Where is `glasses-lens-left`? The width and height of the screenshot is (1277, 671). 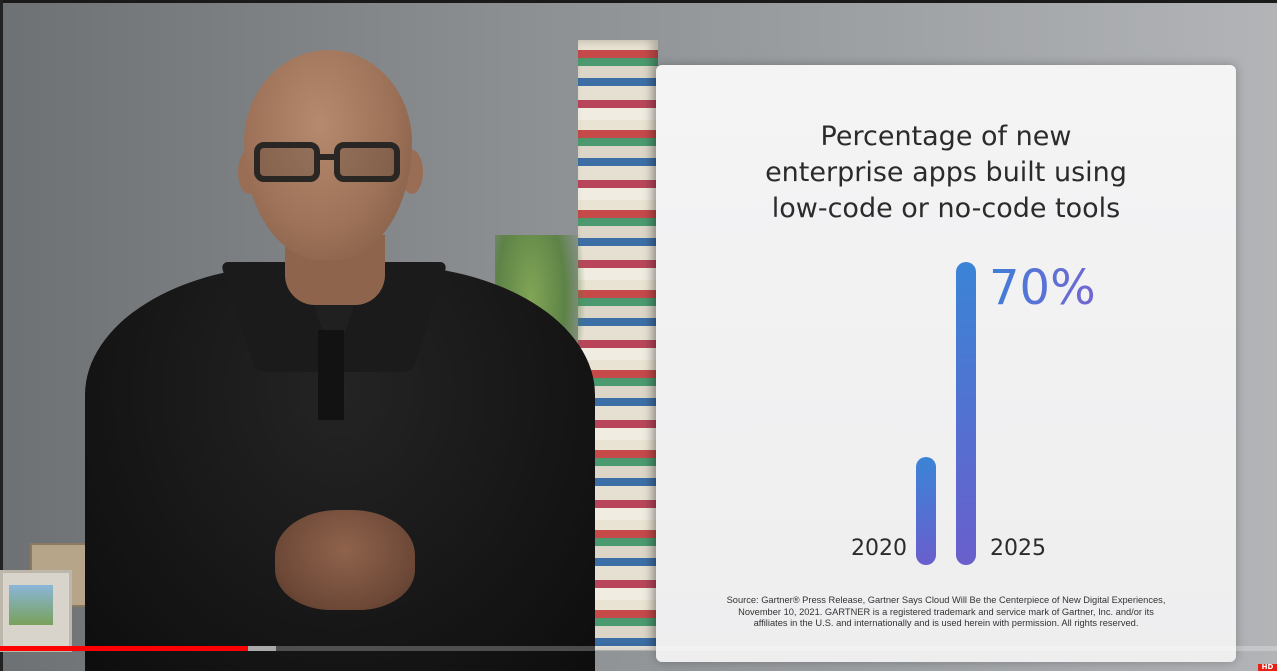 glasses-lens-left is located at coordinates (287, 162).